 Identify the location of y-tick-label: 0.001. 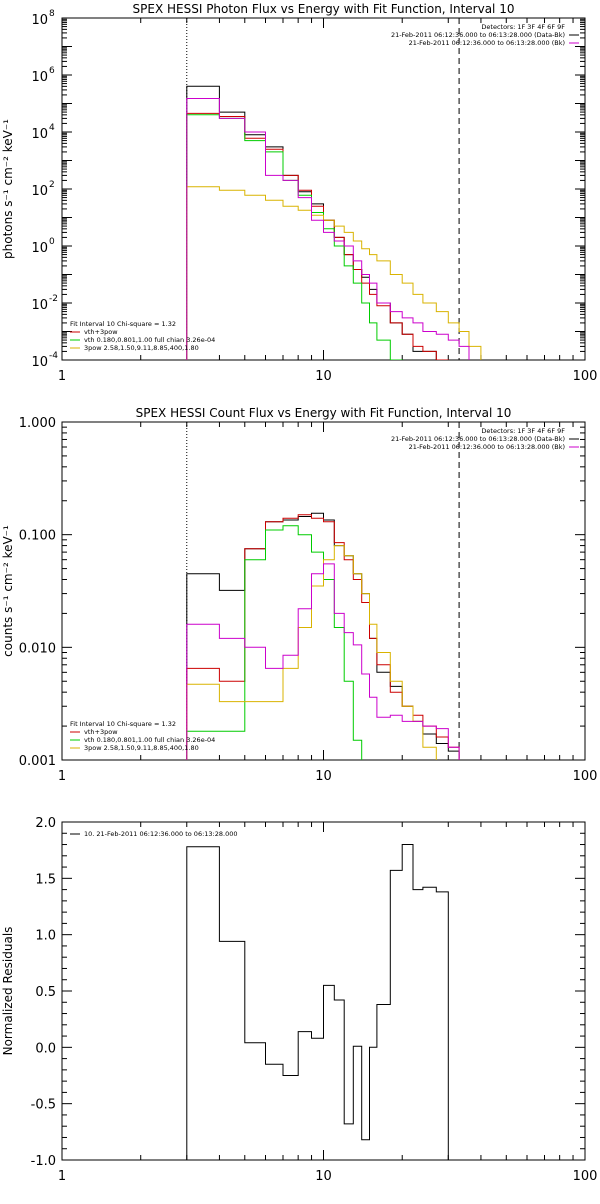
(37, 761).